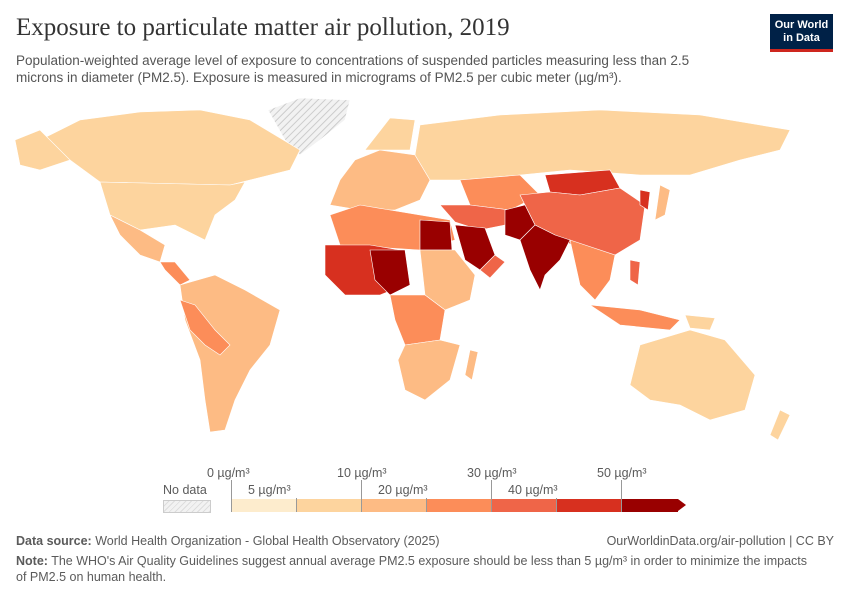 The image size is (850, 600). Describe the element at coordinates (682, 505) in the screenshot. I see `legend-arrow` at that location.